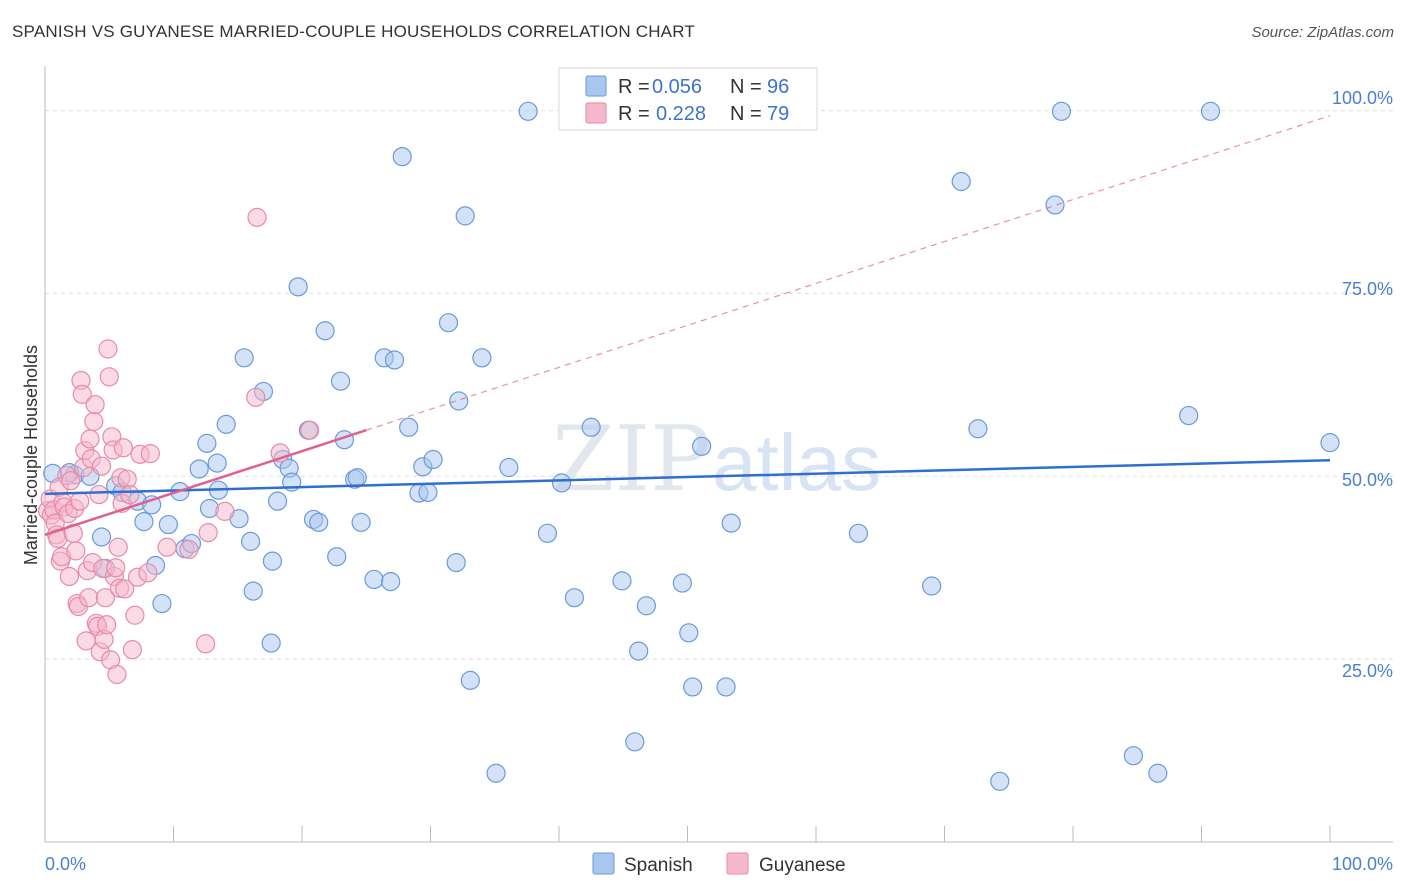 The width and height of the screenshot is (1406, 892). Describe the element at coordinates (631, 459) in the screenshot. I see `watermark-zip: ZIP` at that location.